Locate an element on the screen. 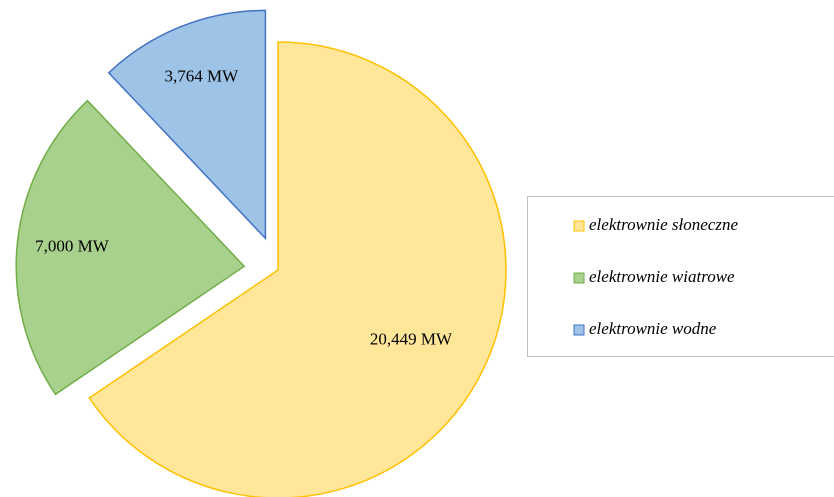 Image resolution: width=834 pixels, height=497 pixels. data-label: 7,000 MW is located at coordinates (72, 245).